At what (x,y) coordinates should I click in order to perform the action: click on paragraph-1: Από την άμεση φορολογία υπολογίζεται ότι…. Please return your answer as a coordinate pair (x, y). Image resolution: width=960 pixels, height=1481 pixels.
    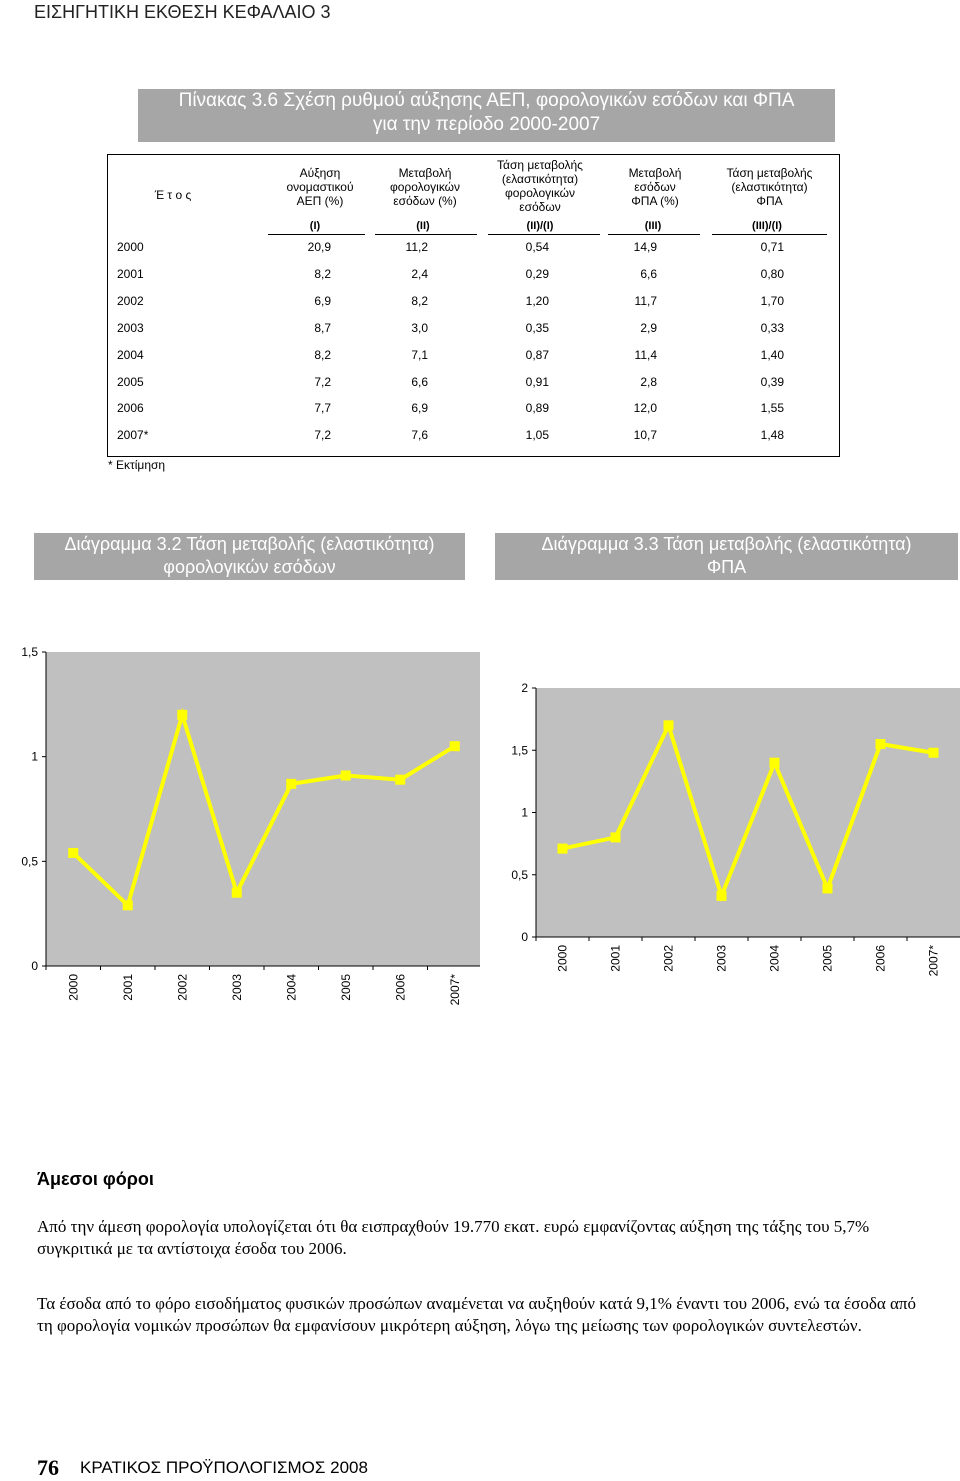
    Looking at the image, I should click on (453, 1237).